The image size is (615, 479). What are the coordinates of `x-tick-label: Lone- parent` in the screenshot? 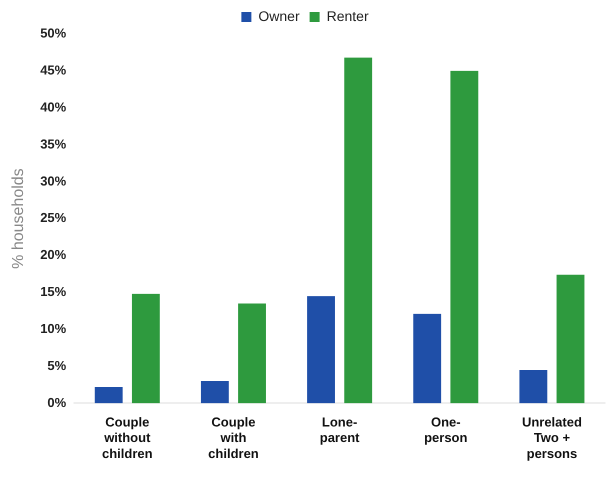 It's located at (340, 430).